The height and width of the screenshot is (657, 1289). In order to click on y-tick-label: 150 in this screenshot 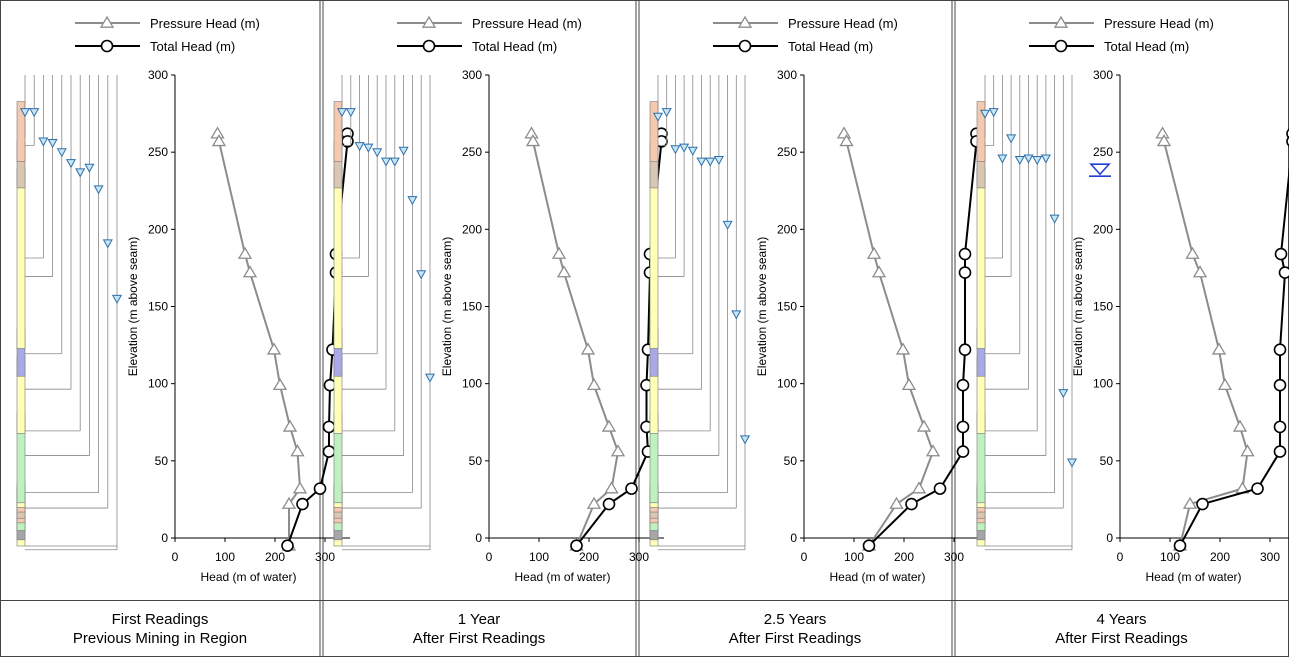, I will do `click(787, 307)`.